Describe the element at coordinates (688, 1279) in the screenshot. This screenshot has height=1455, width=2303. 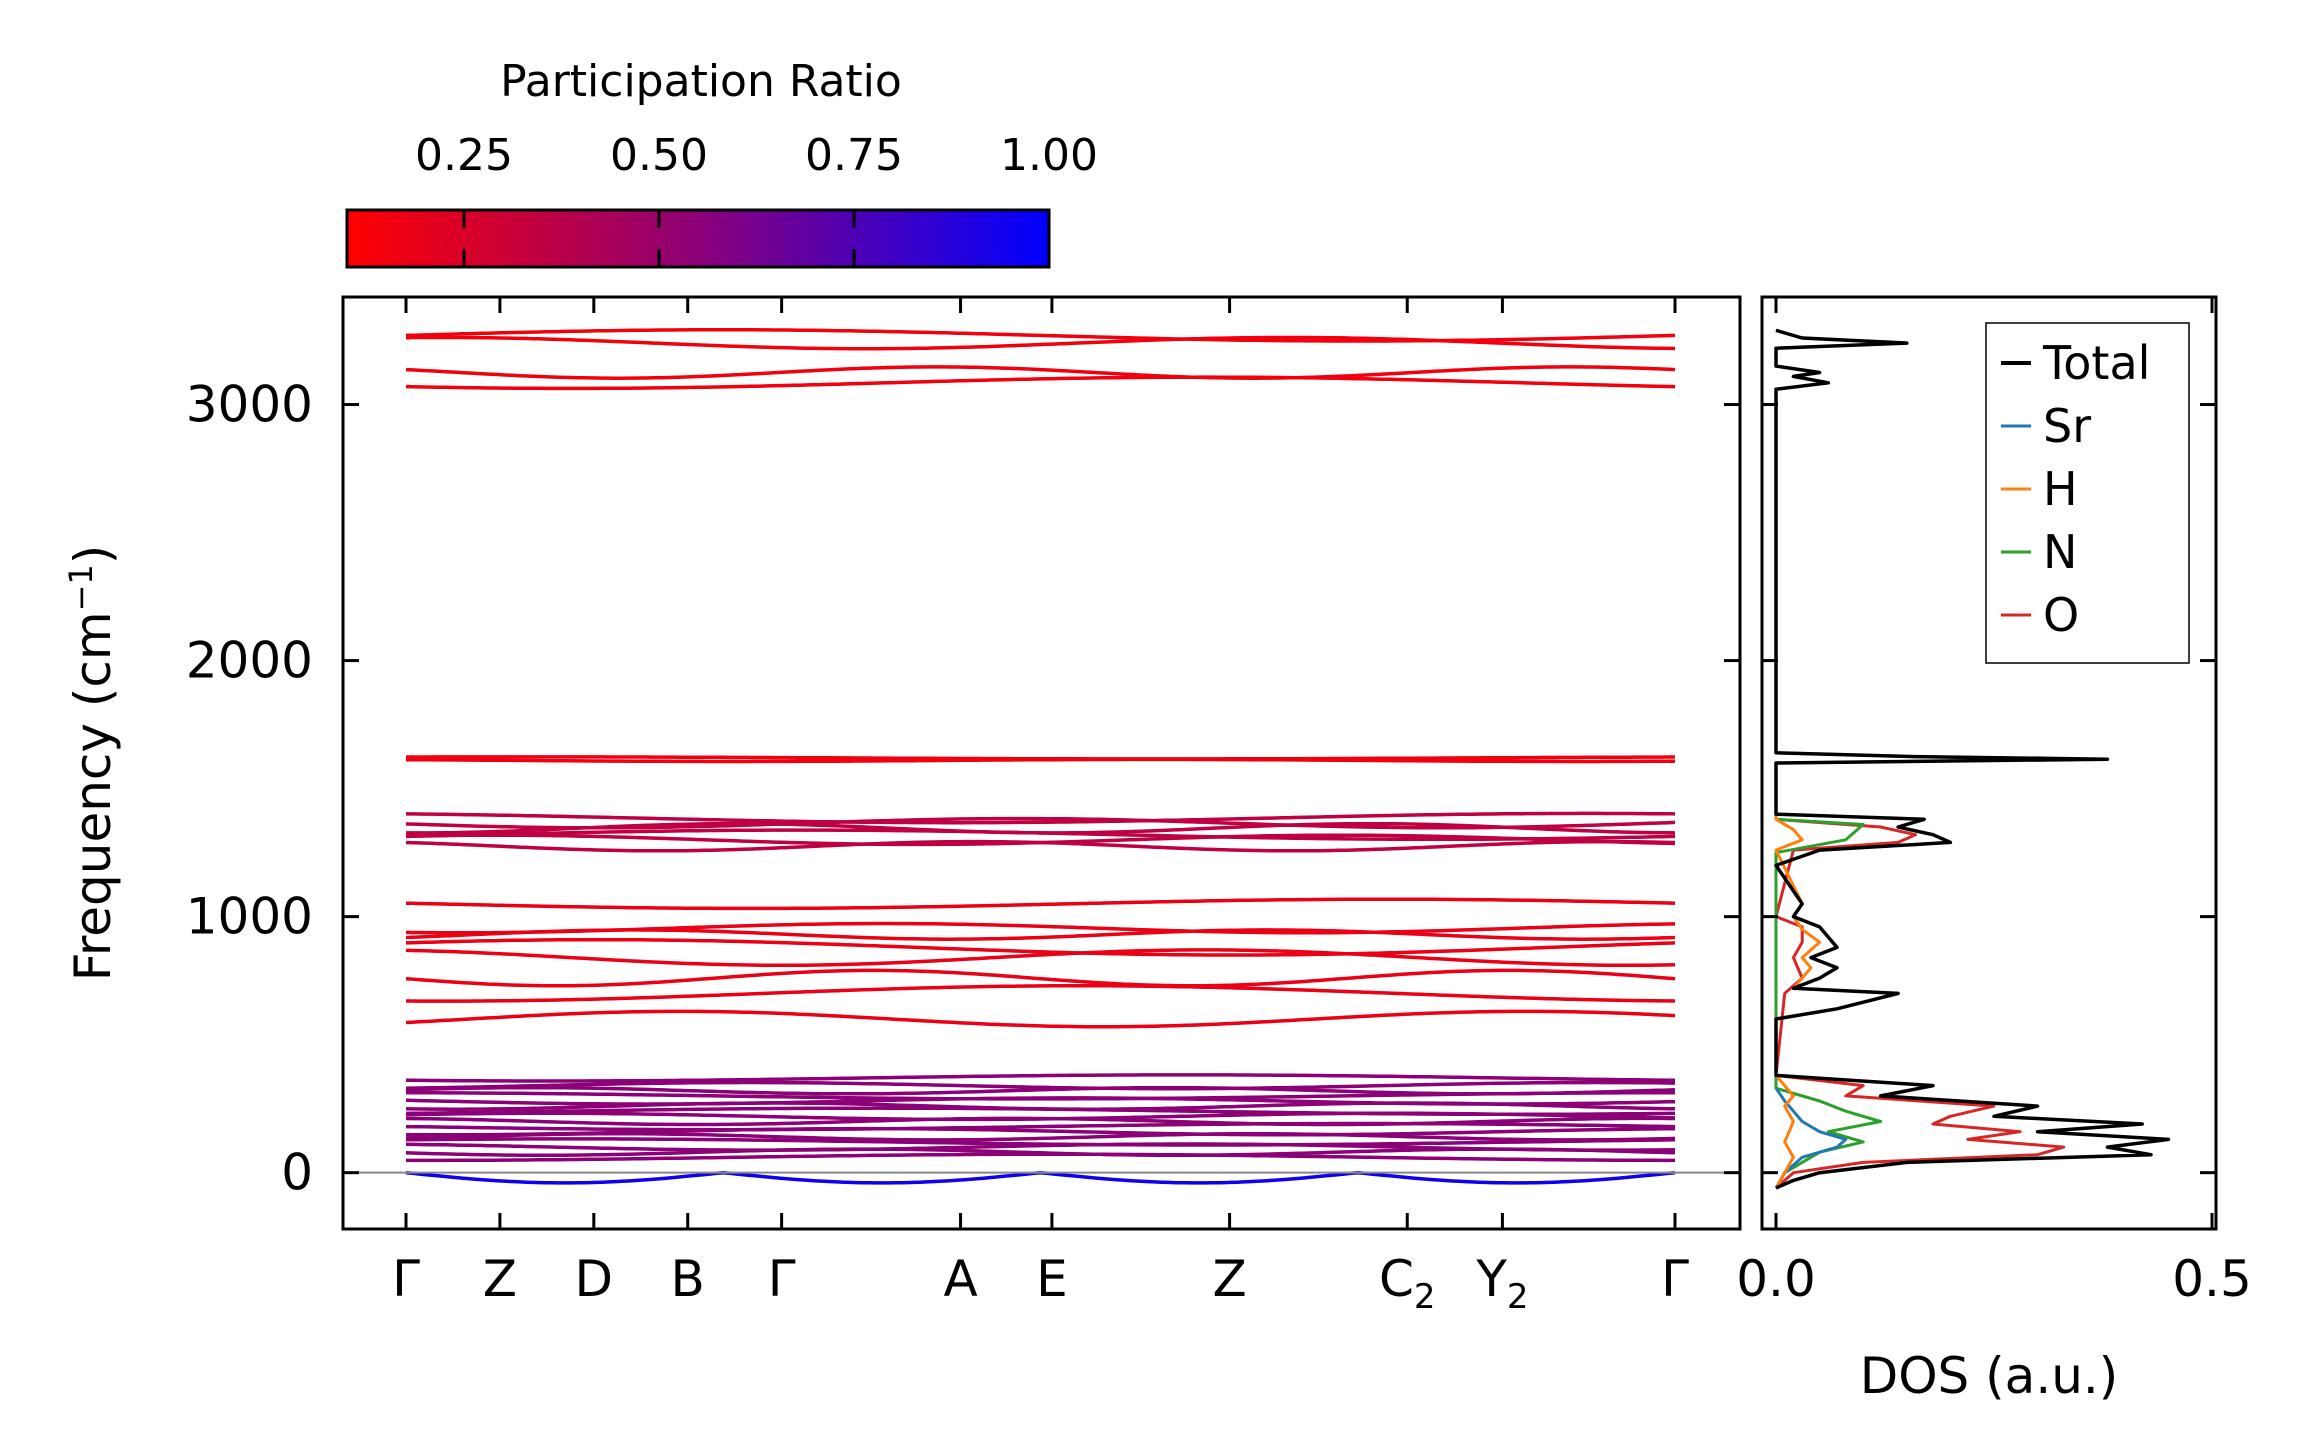
I see `k-point-label: B` at that location.